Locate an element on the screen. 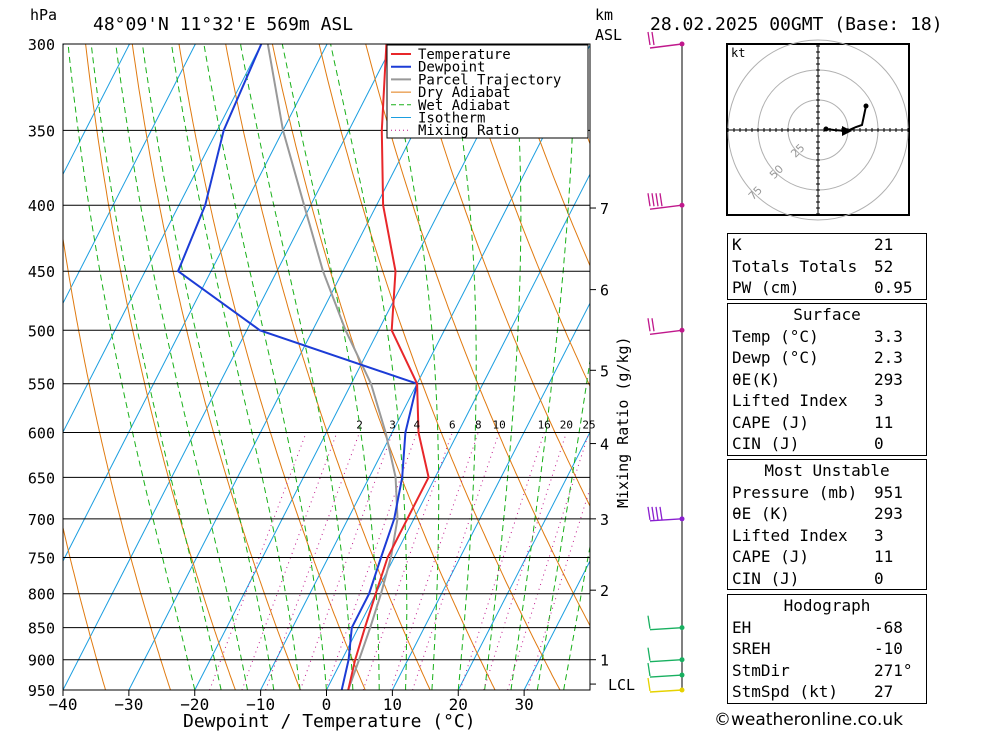  legend-label: Mixing Ratio is located at coordinates (468, 131).